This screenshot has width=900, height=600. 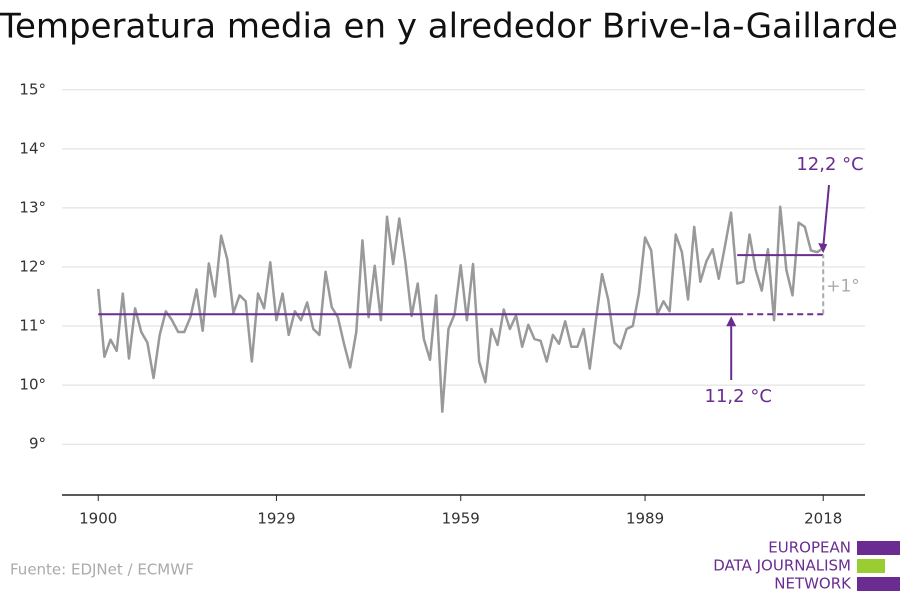 I want to click on x-tick-label: 1989, so click(x=645, y=519).